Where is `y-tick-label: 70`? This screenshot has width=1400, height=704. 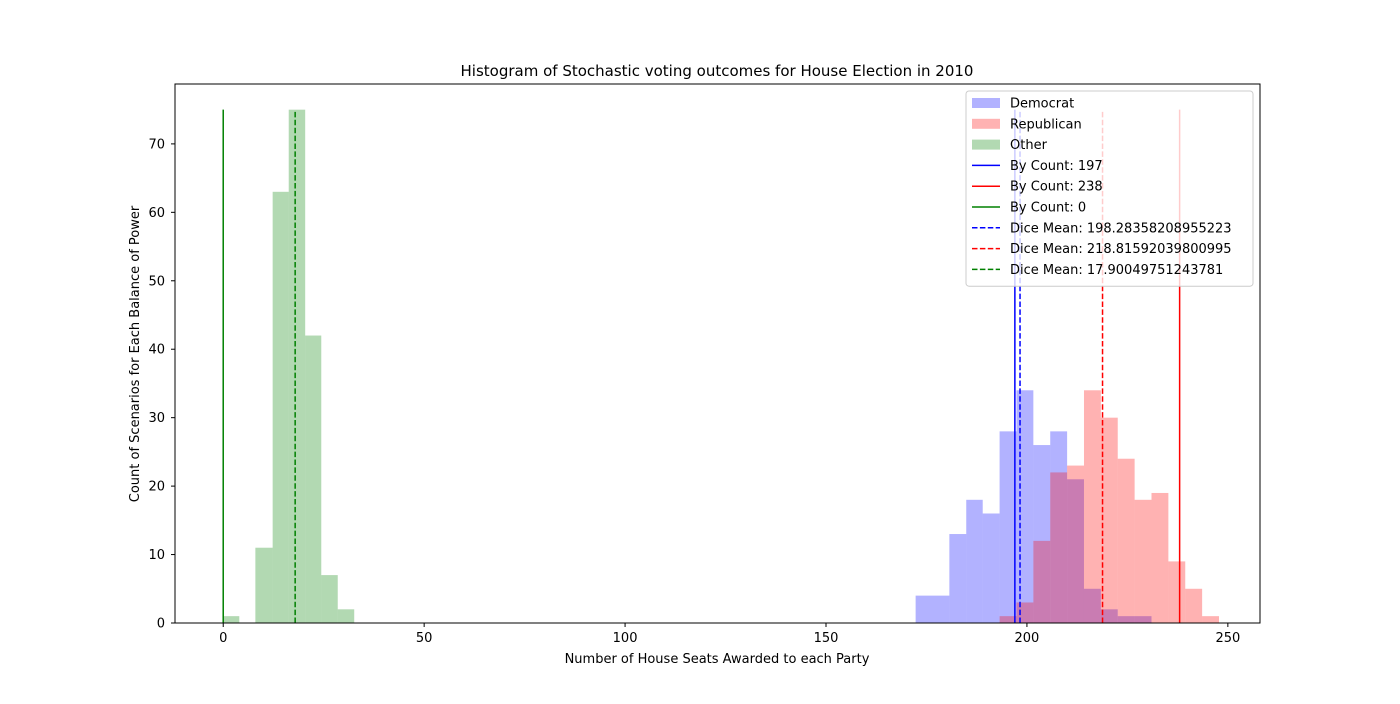 y-tick-label: 70 is located at coordinates (156, 144).